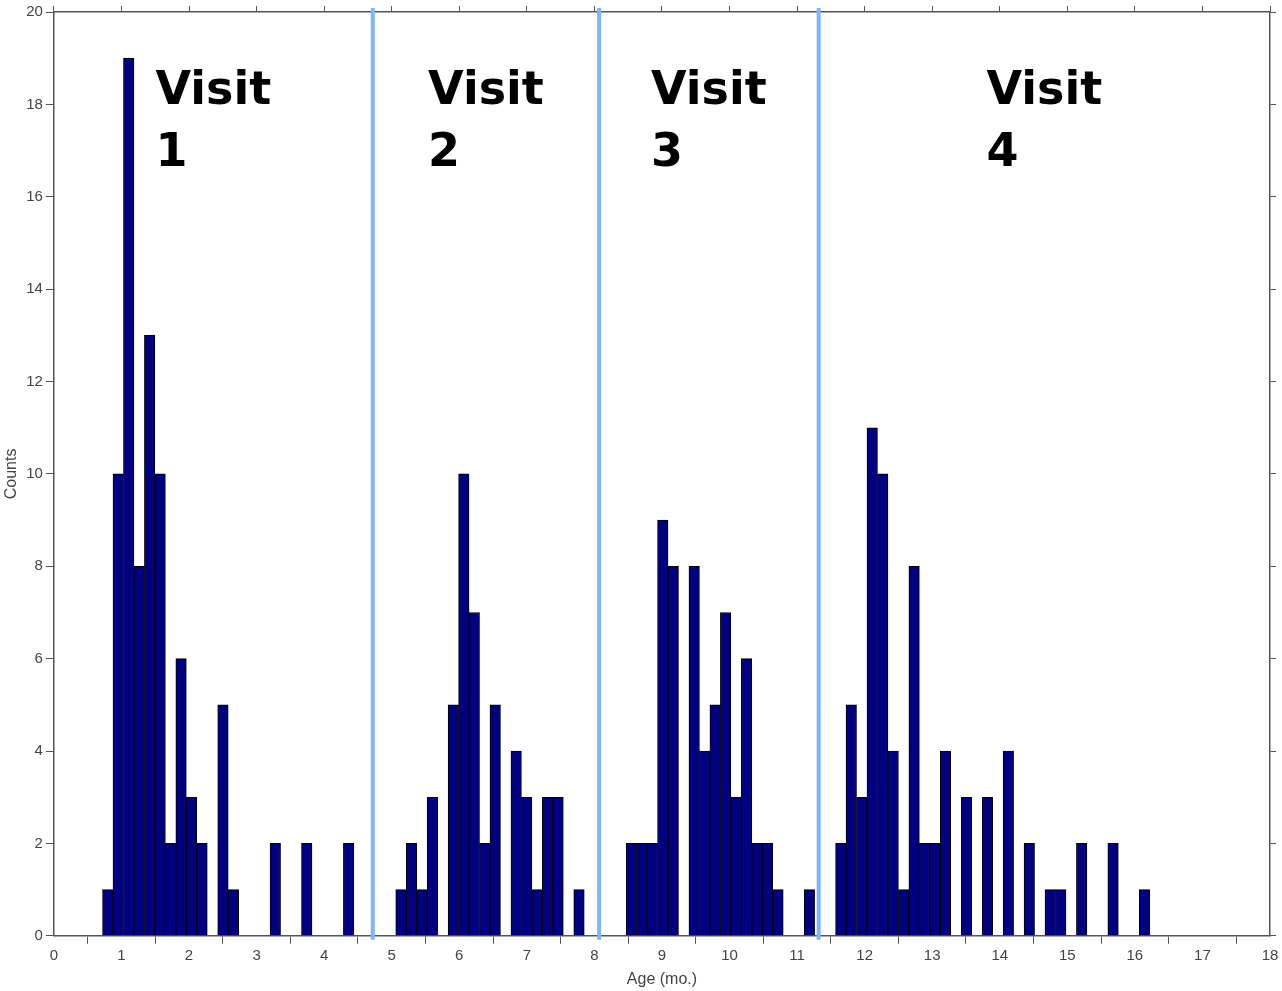 This screenshot has width=1282, height=991. What do you see at coordinates (54, 954) in the screenshot?
I see `x-tick-label: 0` at bounding box center [54, 954].